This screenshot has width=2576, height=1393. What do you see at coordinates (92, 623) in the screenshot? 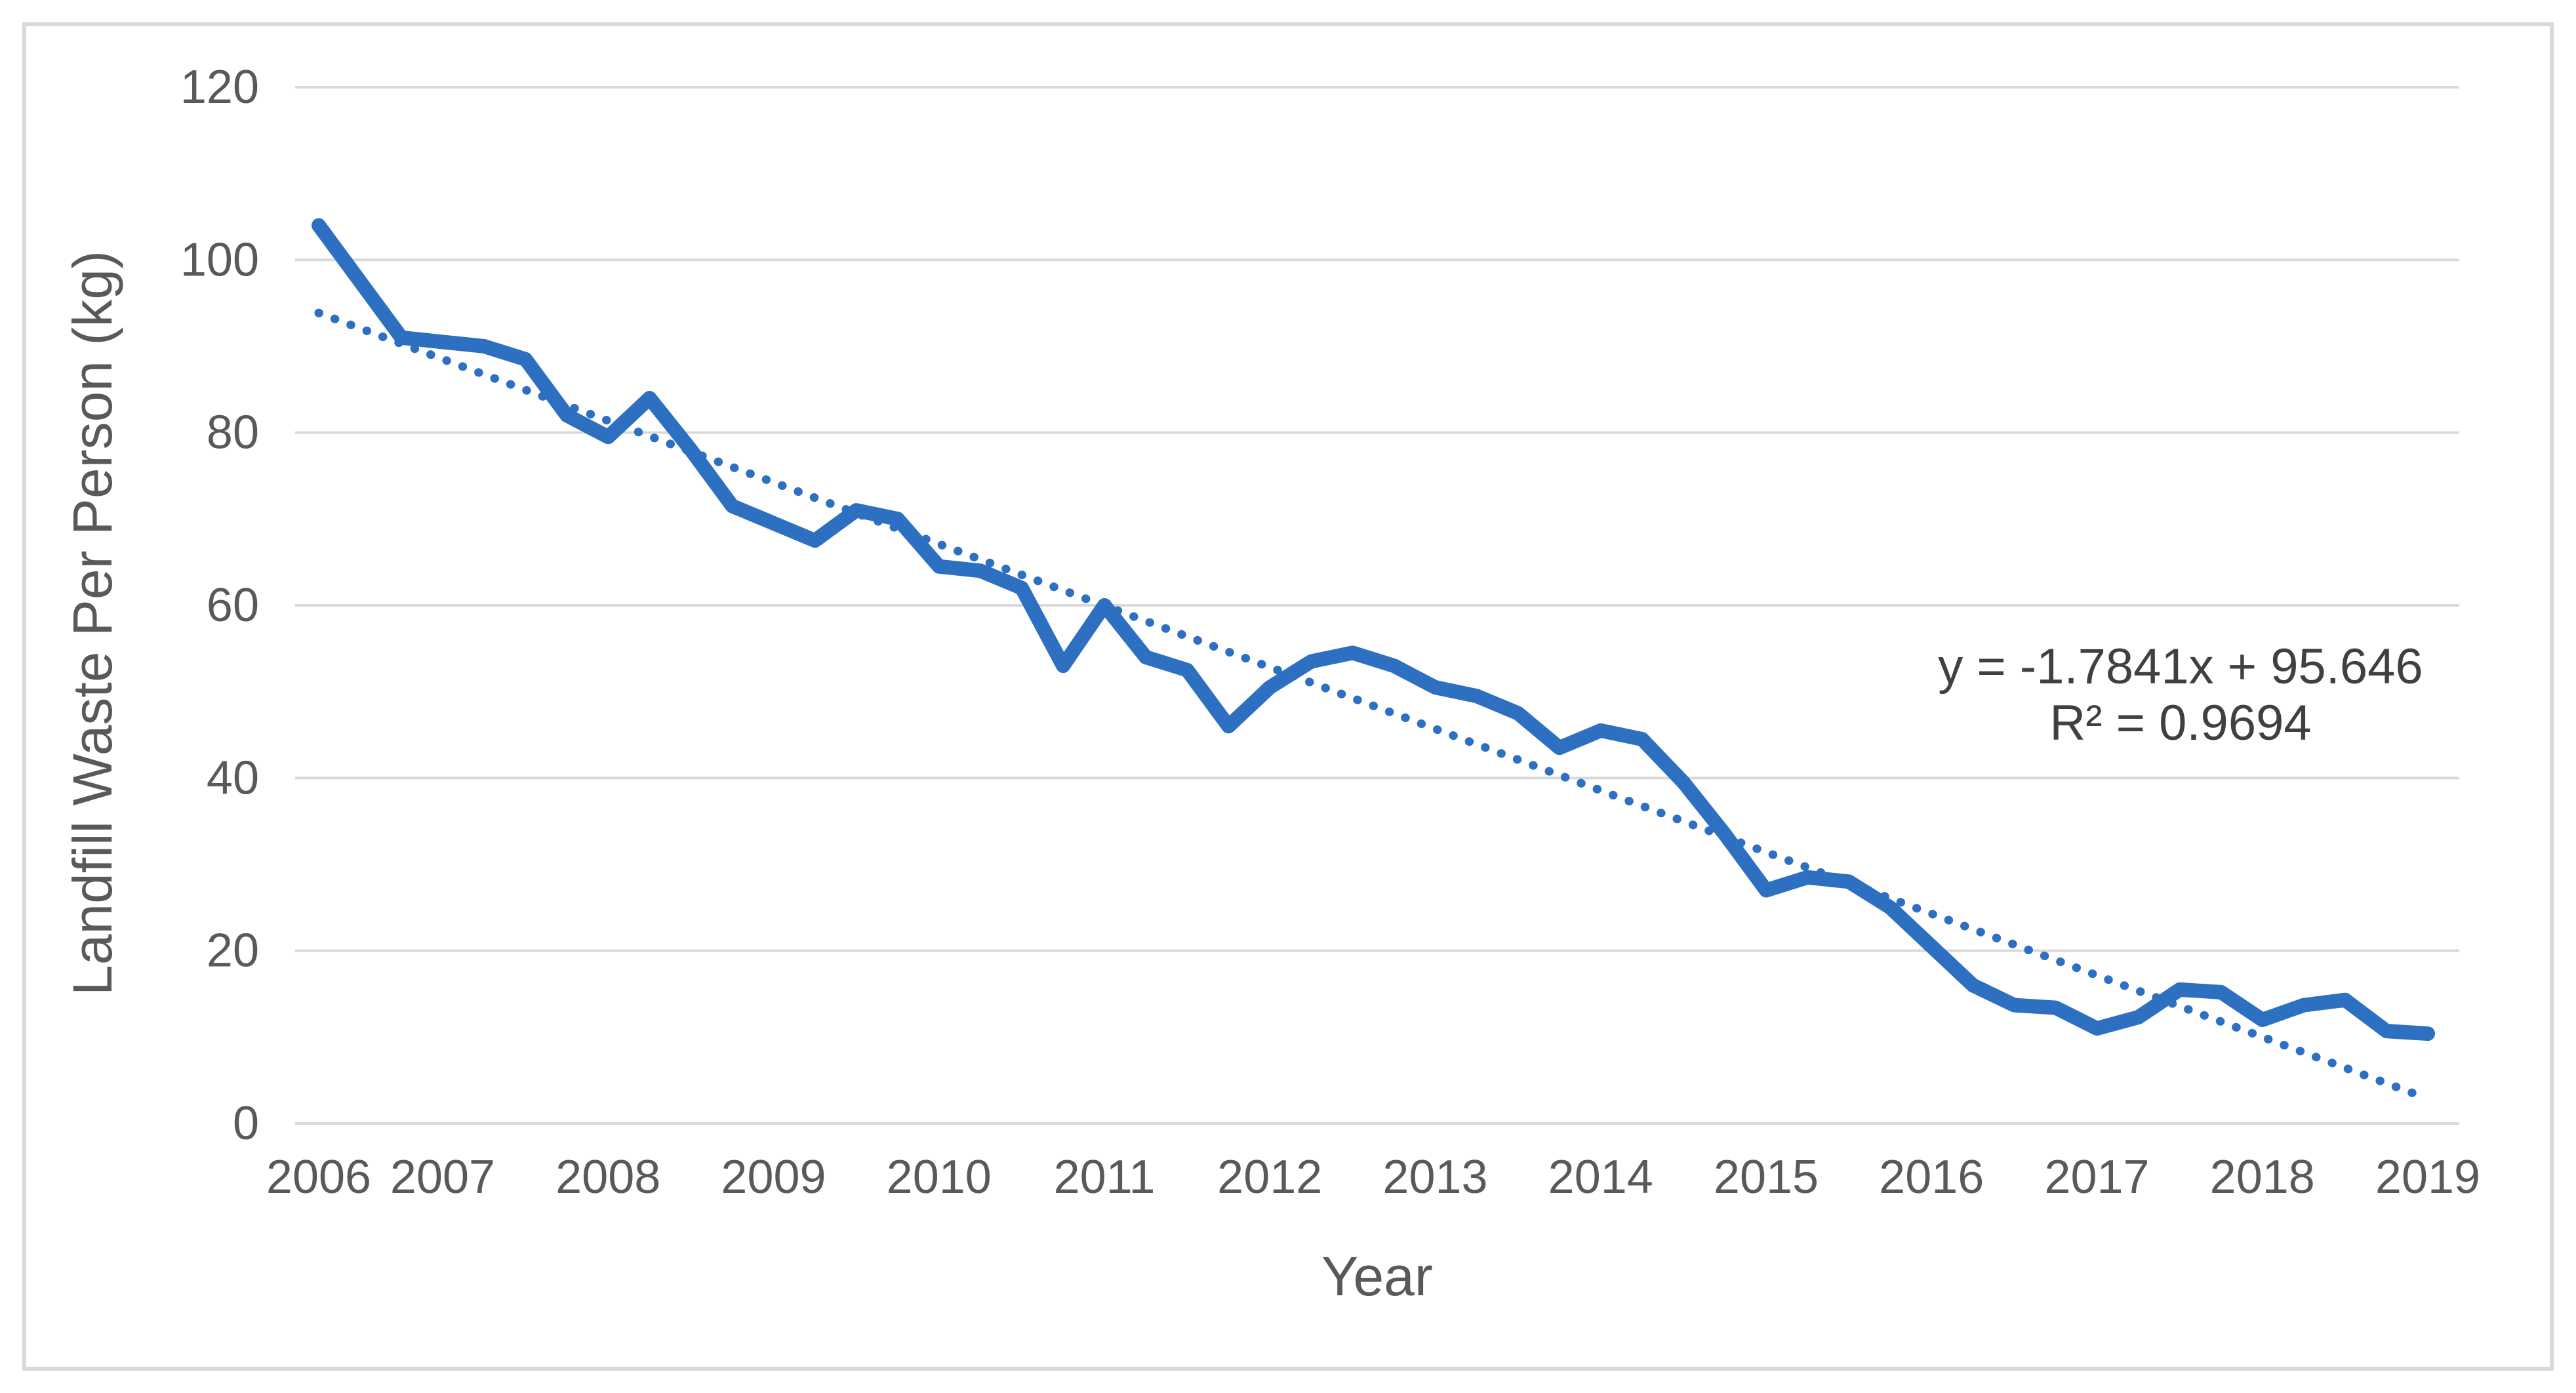
I see `y-axis-title: Landfill Waste Per Person (kg)` at bounding box center [92, 623].